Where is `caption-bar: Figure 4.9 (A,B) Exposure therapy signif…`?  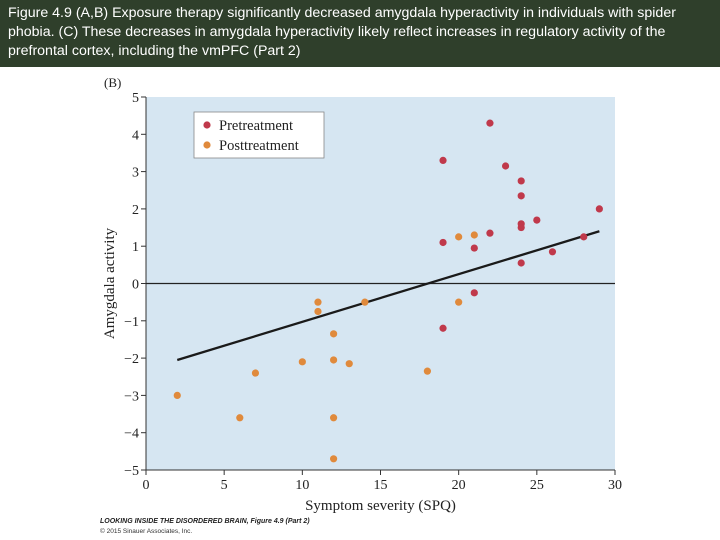
caption-bar: Figure 4.9 (A,B) Exposure therapy signif… is located at coordinates (360, 33).